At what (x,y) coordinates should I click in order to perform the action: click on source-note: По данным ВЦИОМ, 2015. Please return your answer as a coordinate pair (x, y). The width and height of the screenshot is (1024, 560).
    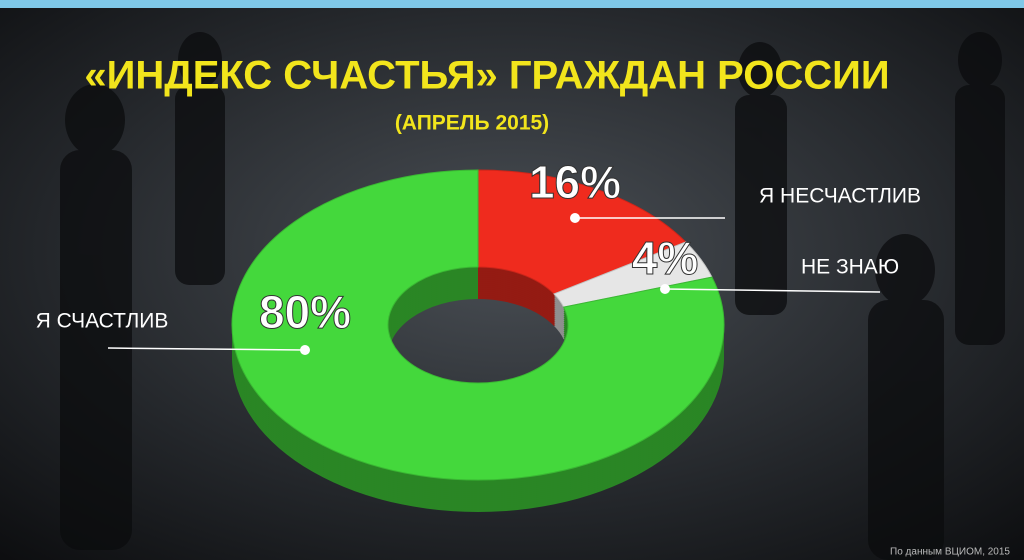
    Looking at the image, I should click on (950, 552).